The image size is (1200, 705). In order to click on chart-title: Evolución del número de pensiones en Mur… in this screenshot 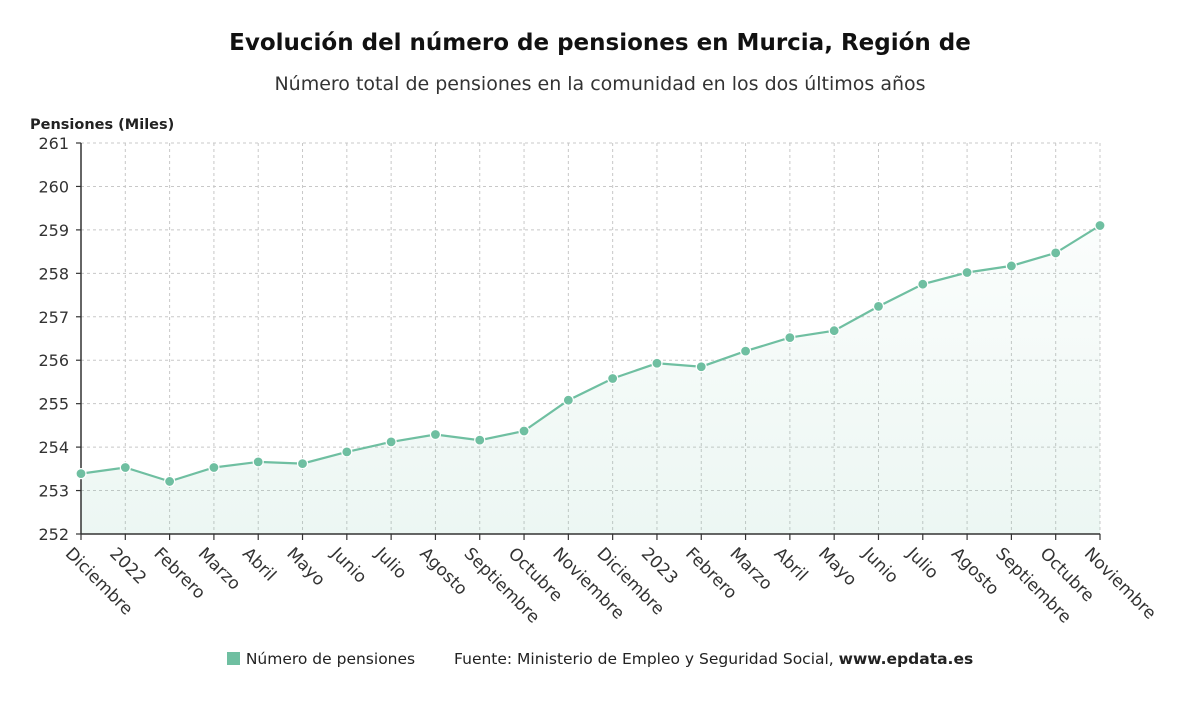, I will do `click(600, 43)`.